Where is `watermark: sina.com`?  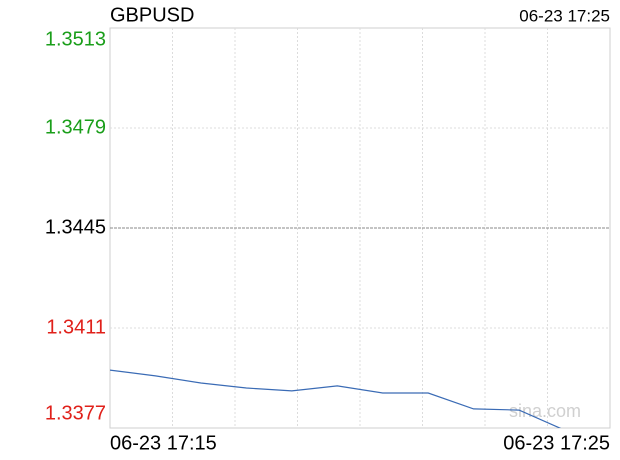
watermark: sina.com is located at coordinates (545, 411).